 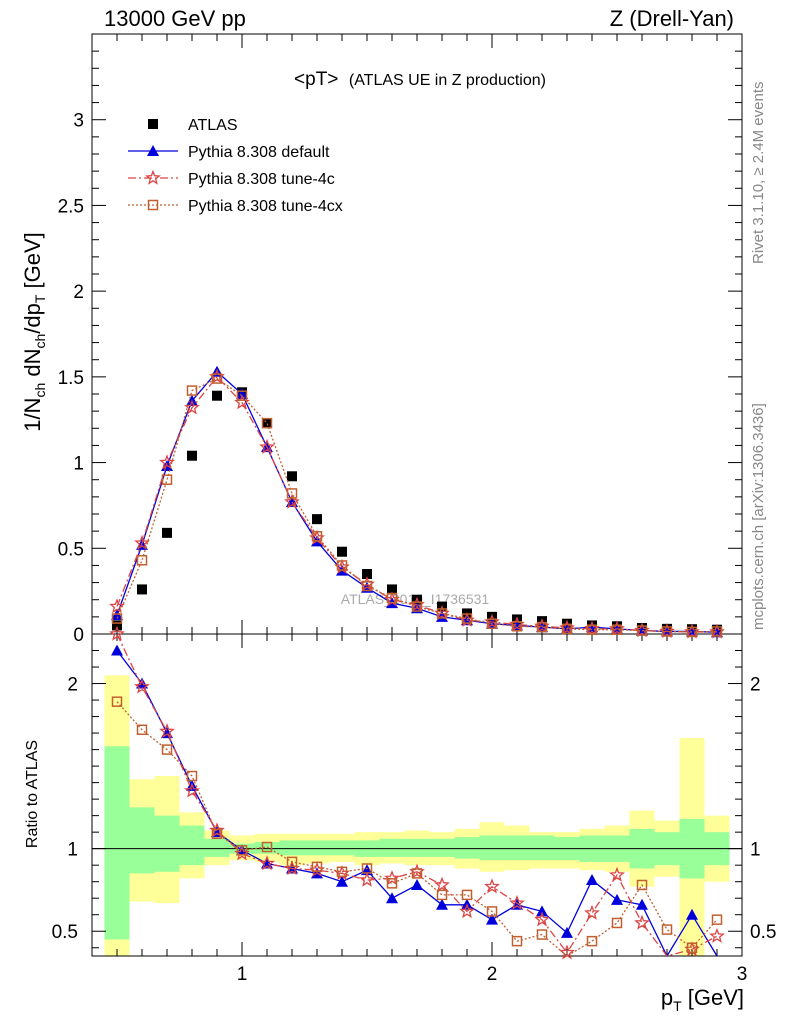 What do you see at coordinates (492, 974) in the screenshot?
I see `x-tick-label: 2` at bounding box center [492, 974].